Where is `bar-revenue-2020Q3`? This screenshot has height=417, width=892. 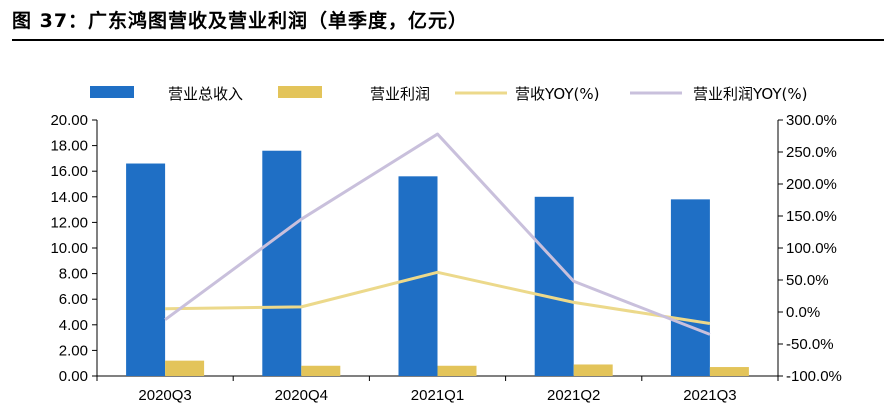 bar-revenue-2020Q3 is located at coordinates (146, 269).